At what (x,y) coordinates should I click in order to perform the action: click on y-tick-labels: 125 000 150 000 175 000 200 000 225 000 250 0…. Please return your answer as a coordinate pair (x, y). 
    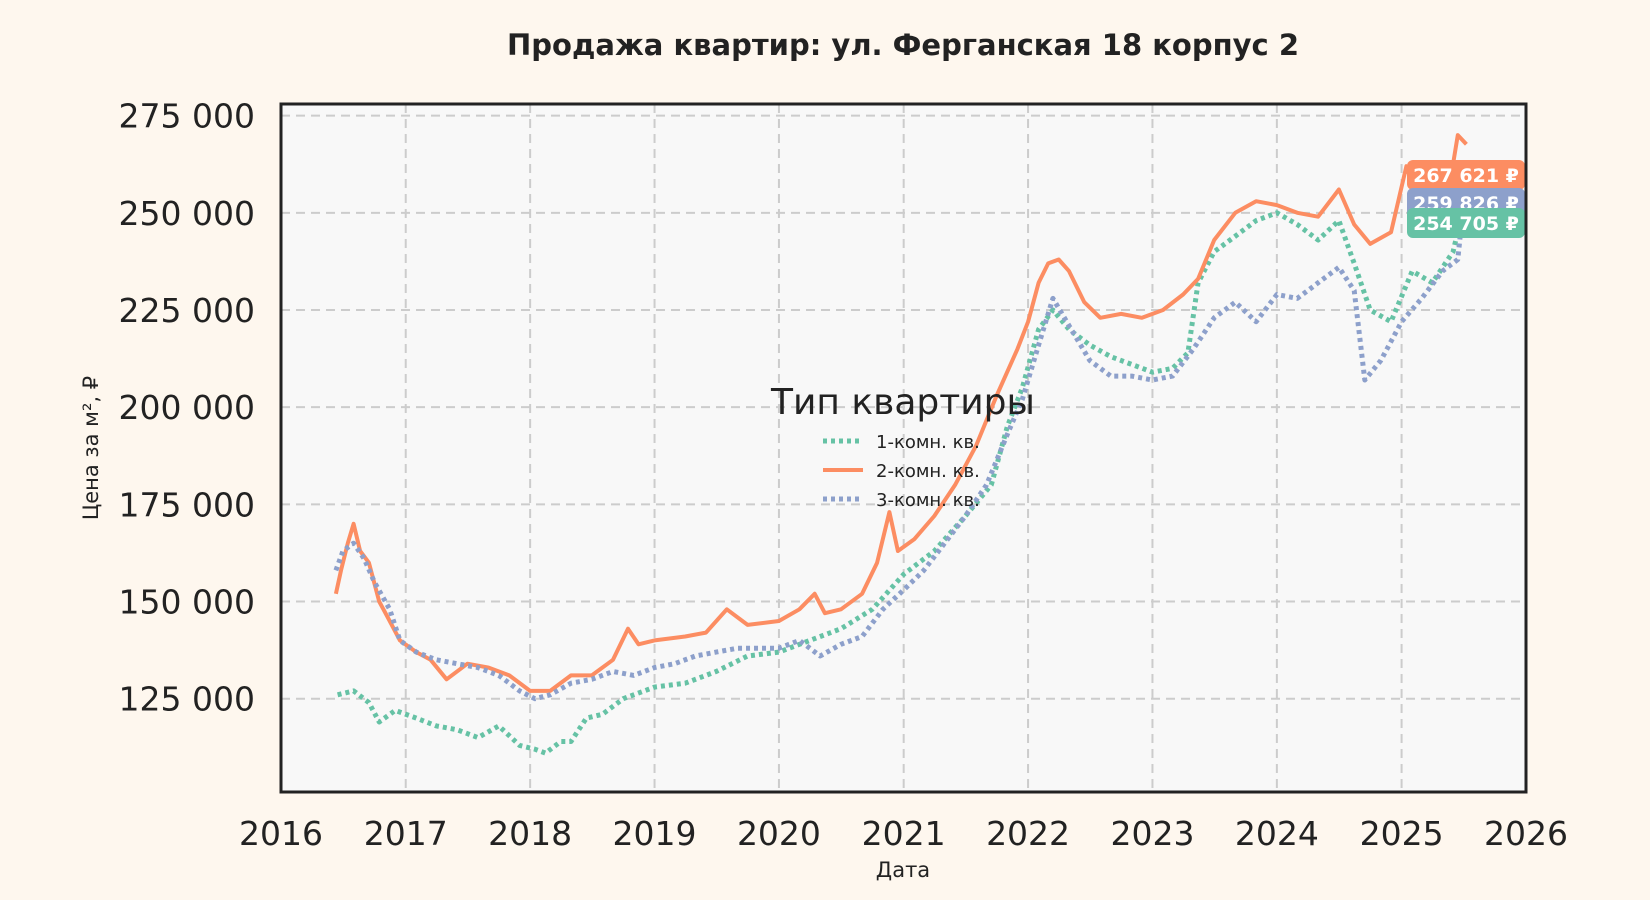
    Looking at the image, I should click on (187, 408).